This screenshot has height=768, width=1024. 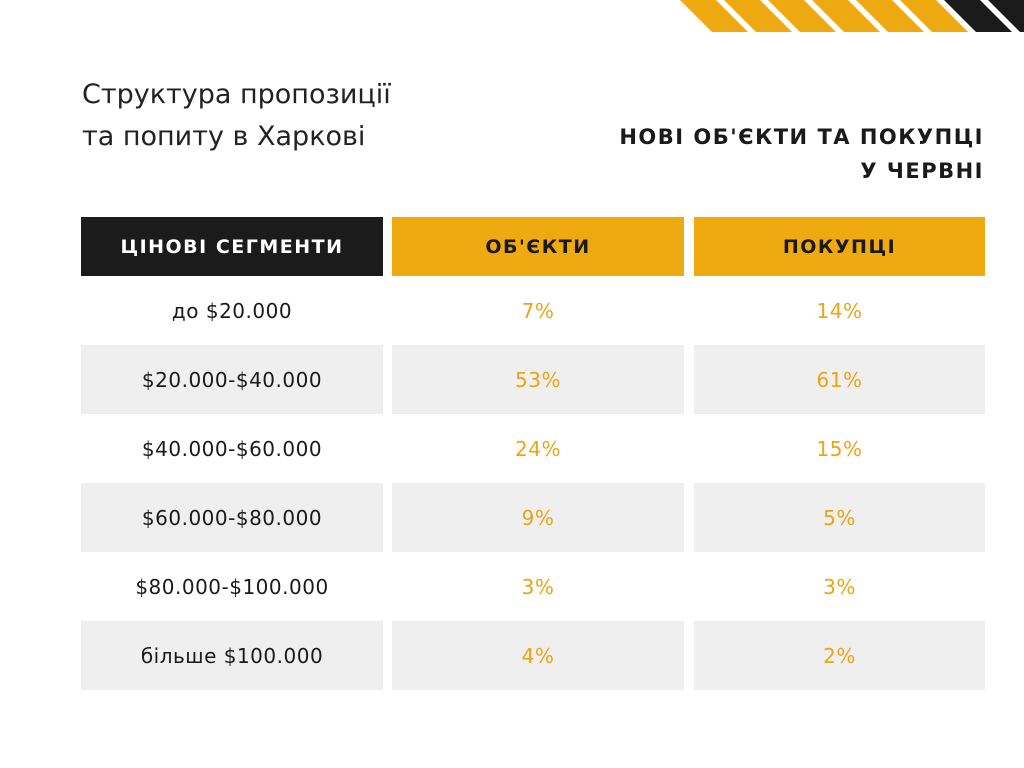 What do you see at coordinates (839, 310) in the screenshot?
I see `buyers-cell: 14%` at bounding box center [839, 310].